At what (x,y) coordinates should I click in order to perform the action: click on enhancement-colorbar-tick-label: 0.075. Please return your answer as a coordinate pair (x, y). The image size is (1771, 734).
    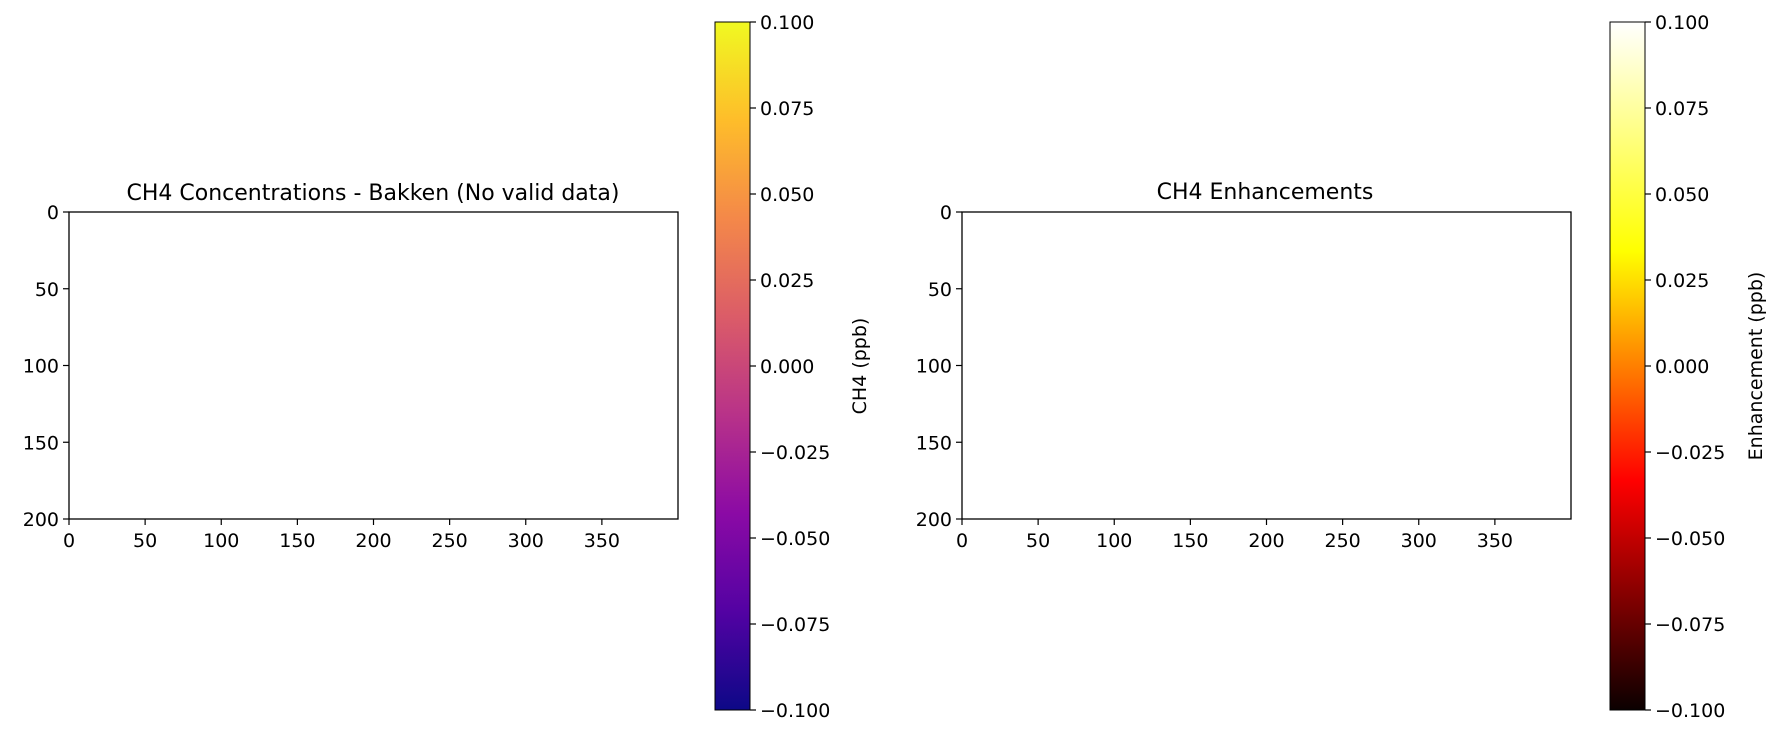
    Looking at the image, I should click on (1682, 109).